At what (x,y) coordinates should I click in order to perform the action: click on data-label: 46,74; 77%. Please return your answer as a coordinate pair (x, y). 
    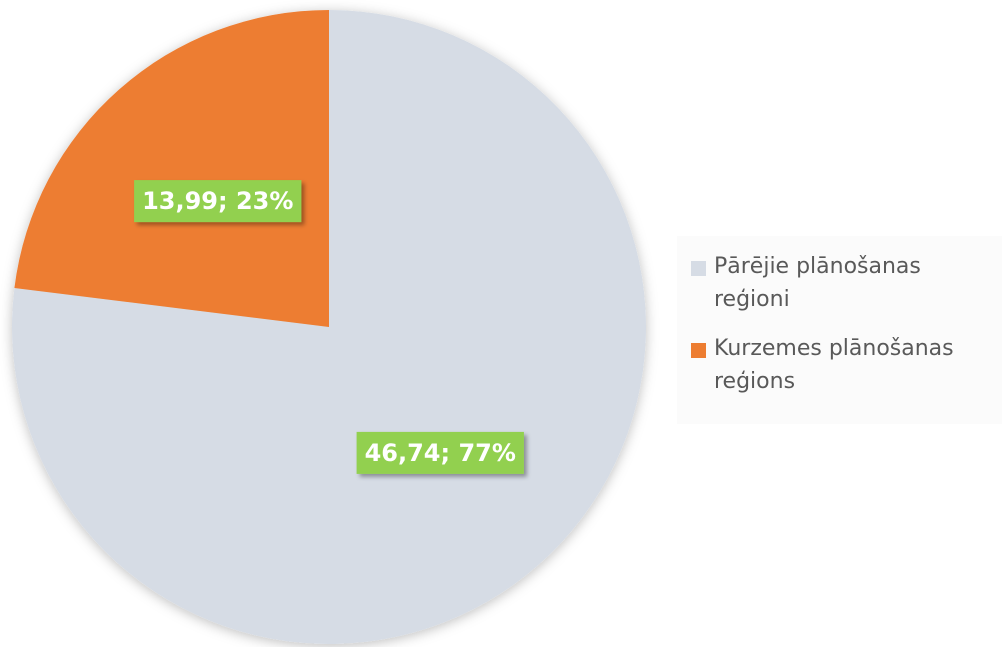
    Looking at the image, I should click on (440, 453).